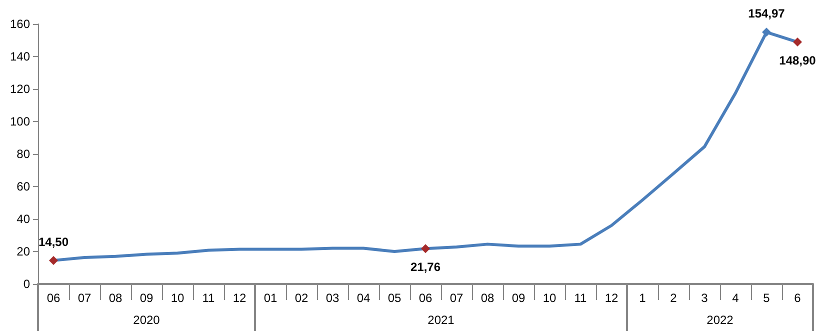  I want to click on data-label: 21,76, so click(425, 267).